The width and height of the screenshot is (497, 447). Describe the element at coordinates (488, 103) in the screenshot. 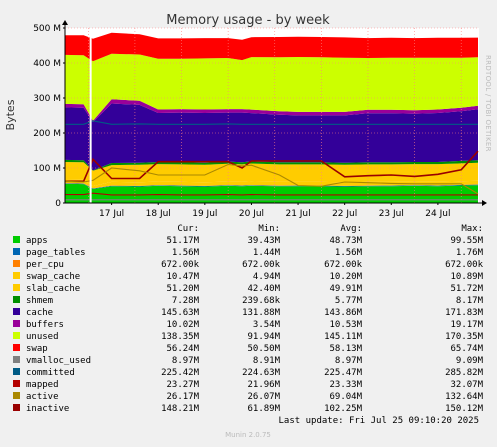

I see `rrdtool-credit: RRDTOOL / TOBI OETIKER` at that location.